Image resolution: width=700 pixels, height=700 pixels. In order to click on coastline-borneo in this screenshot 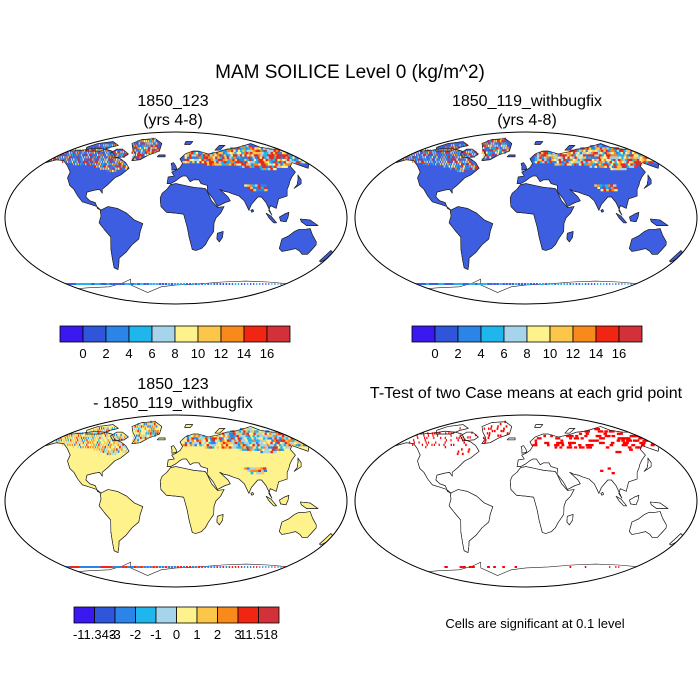, I will do `click(634, 500)`.